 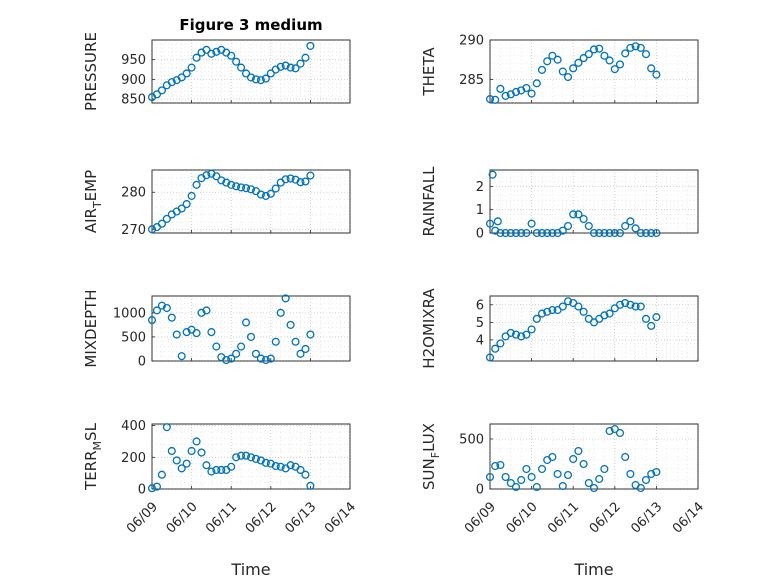 What do you see at coordinates (93, 456) in the screenshot?
I see `y-axis-label: TERRMSL` at bounding box center [93, 456].